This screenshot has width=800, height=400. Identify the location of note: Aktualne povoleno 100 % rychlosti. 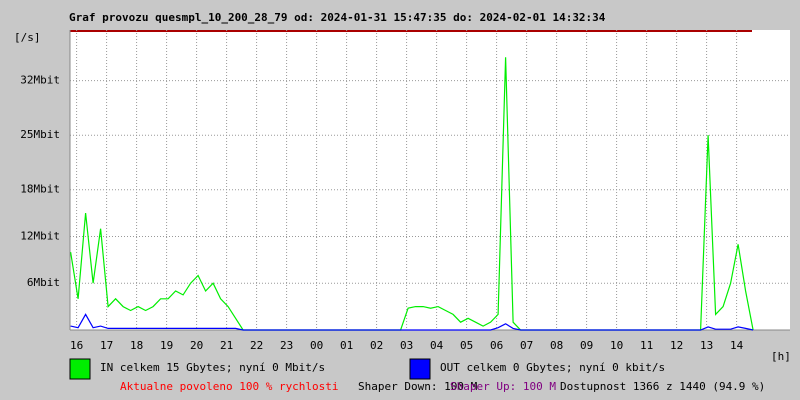
(229, 386).